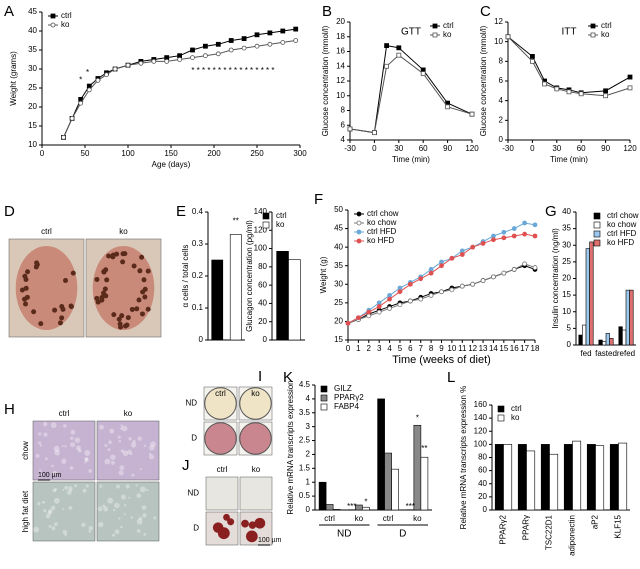 The width and height of the screenshot is (640, 569). Describe the element at coordinates (338, 283) in the screenshot. I see `y-tick-label: 30` at that location.